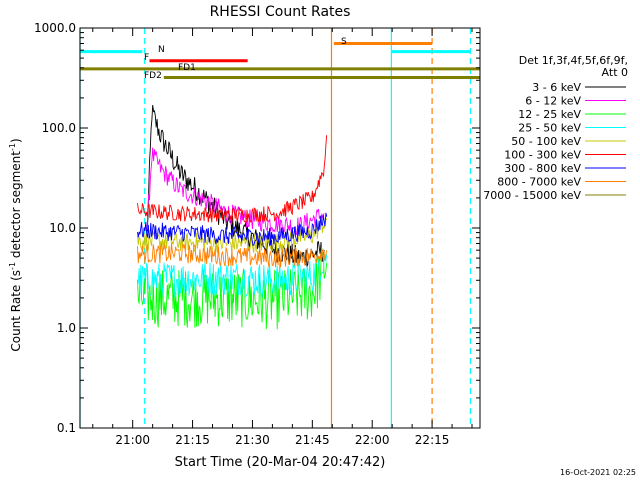 Image resolution: width=640 pixels, height=480 pixels. What do you see at coordinates (280, 462) in the screenshot?
I see `x-axis-label: Start Time (20-Mar-04 20:47:42)` at bounding box center [280, 462].